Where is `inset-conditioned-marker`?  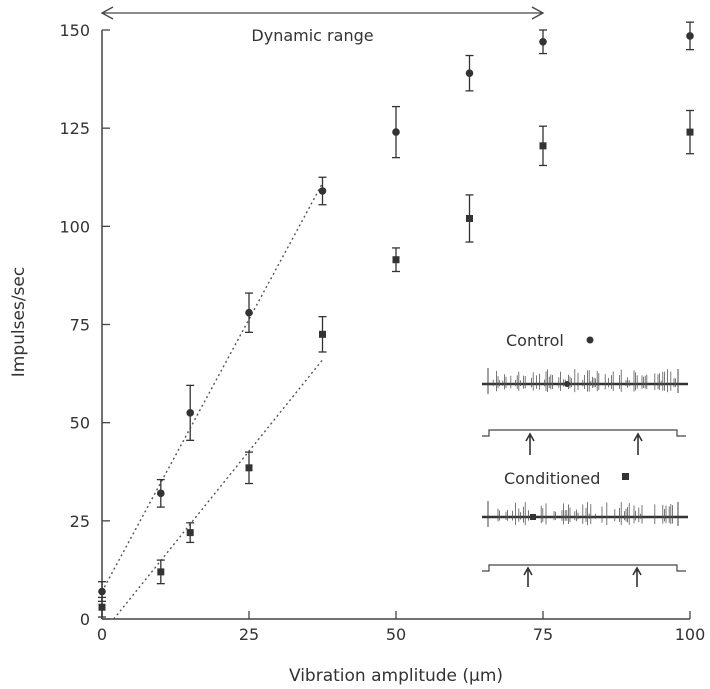 inset-conditioned-marker is located at coordinates (625, 476).